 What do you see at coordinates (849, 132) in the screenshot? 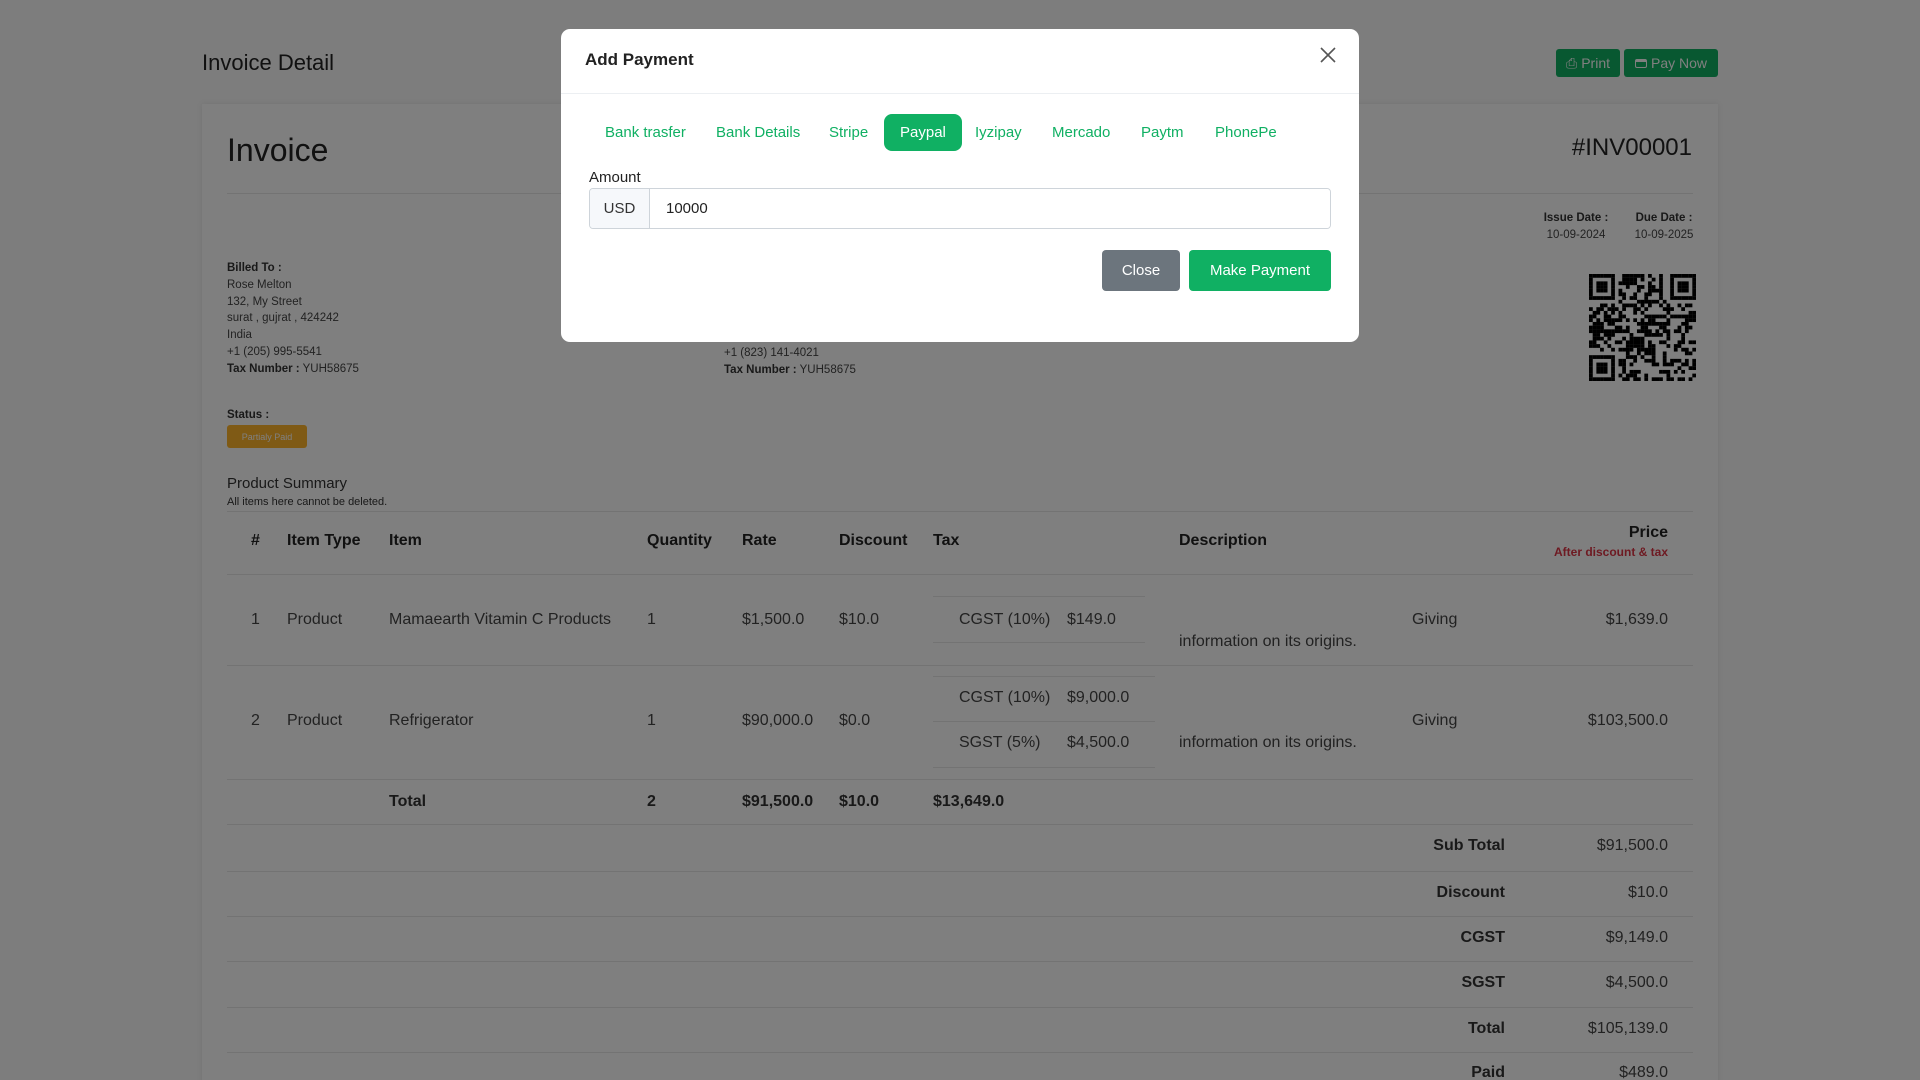
I see `tab-stripe: Stripe` at bounding box center [849, 132].